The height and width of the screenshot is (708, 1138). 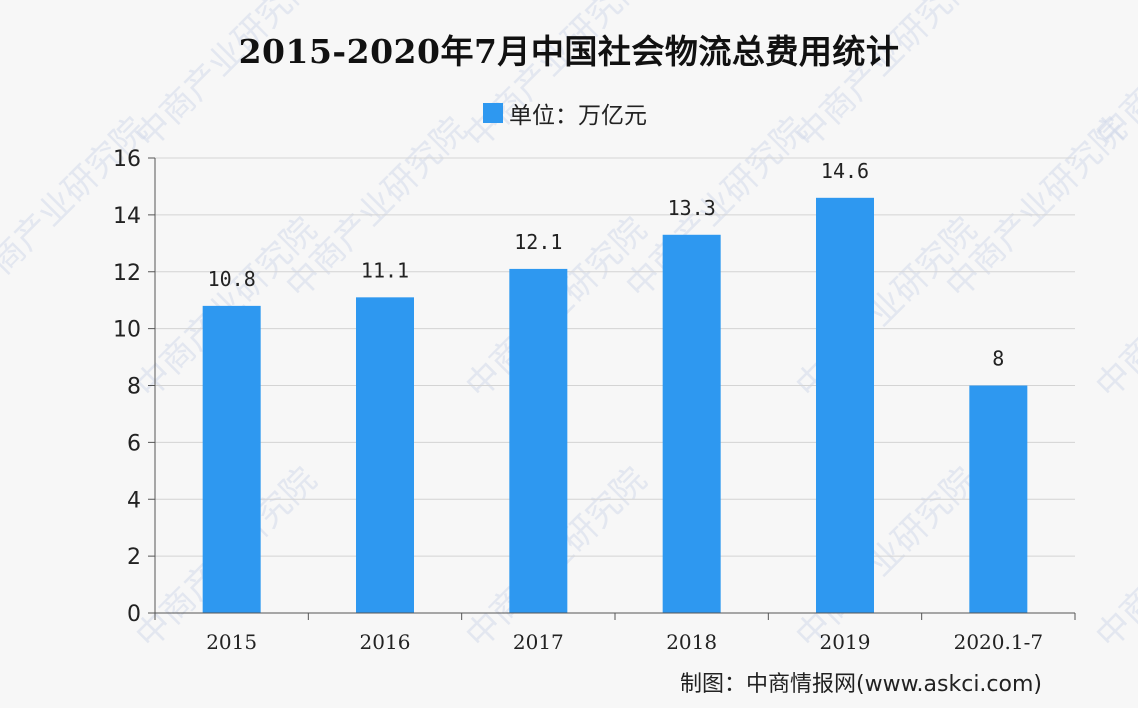 I want to click on chart-title: 2015-2020年7月中国社会物流总费用统计, so click(x=569, y=51).